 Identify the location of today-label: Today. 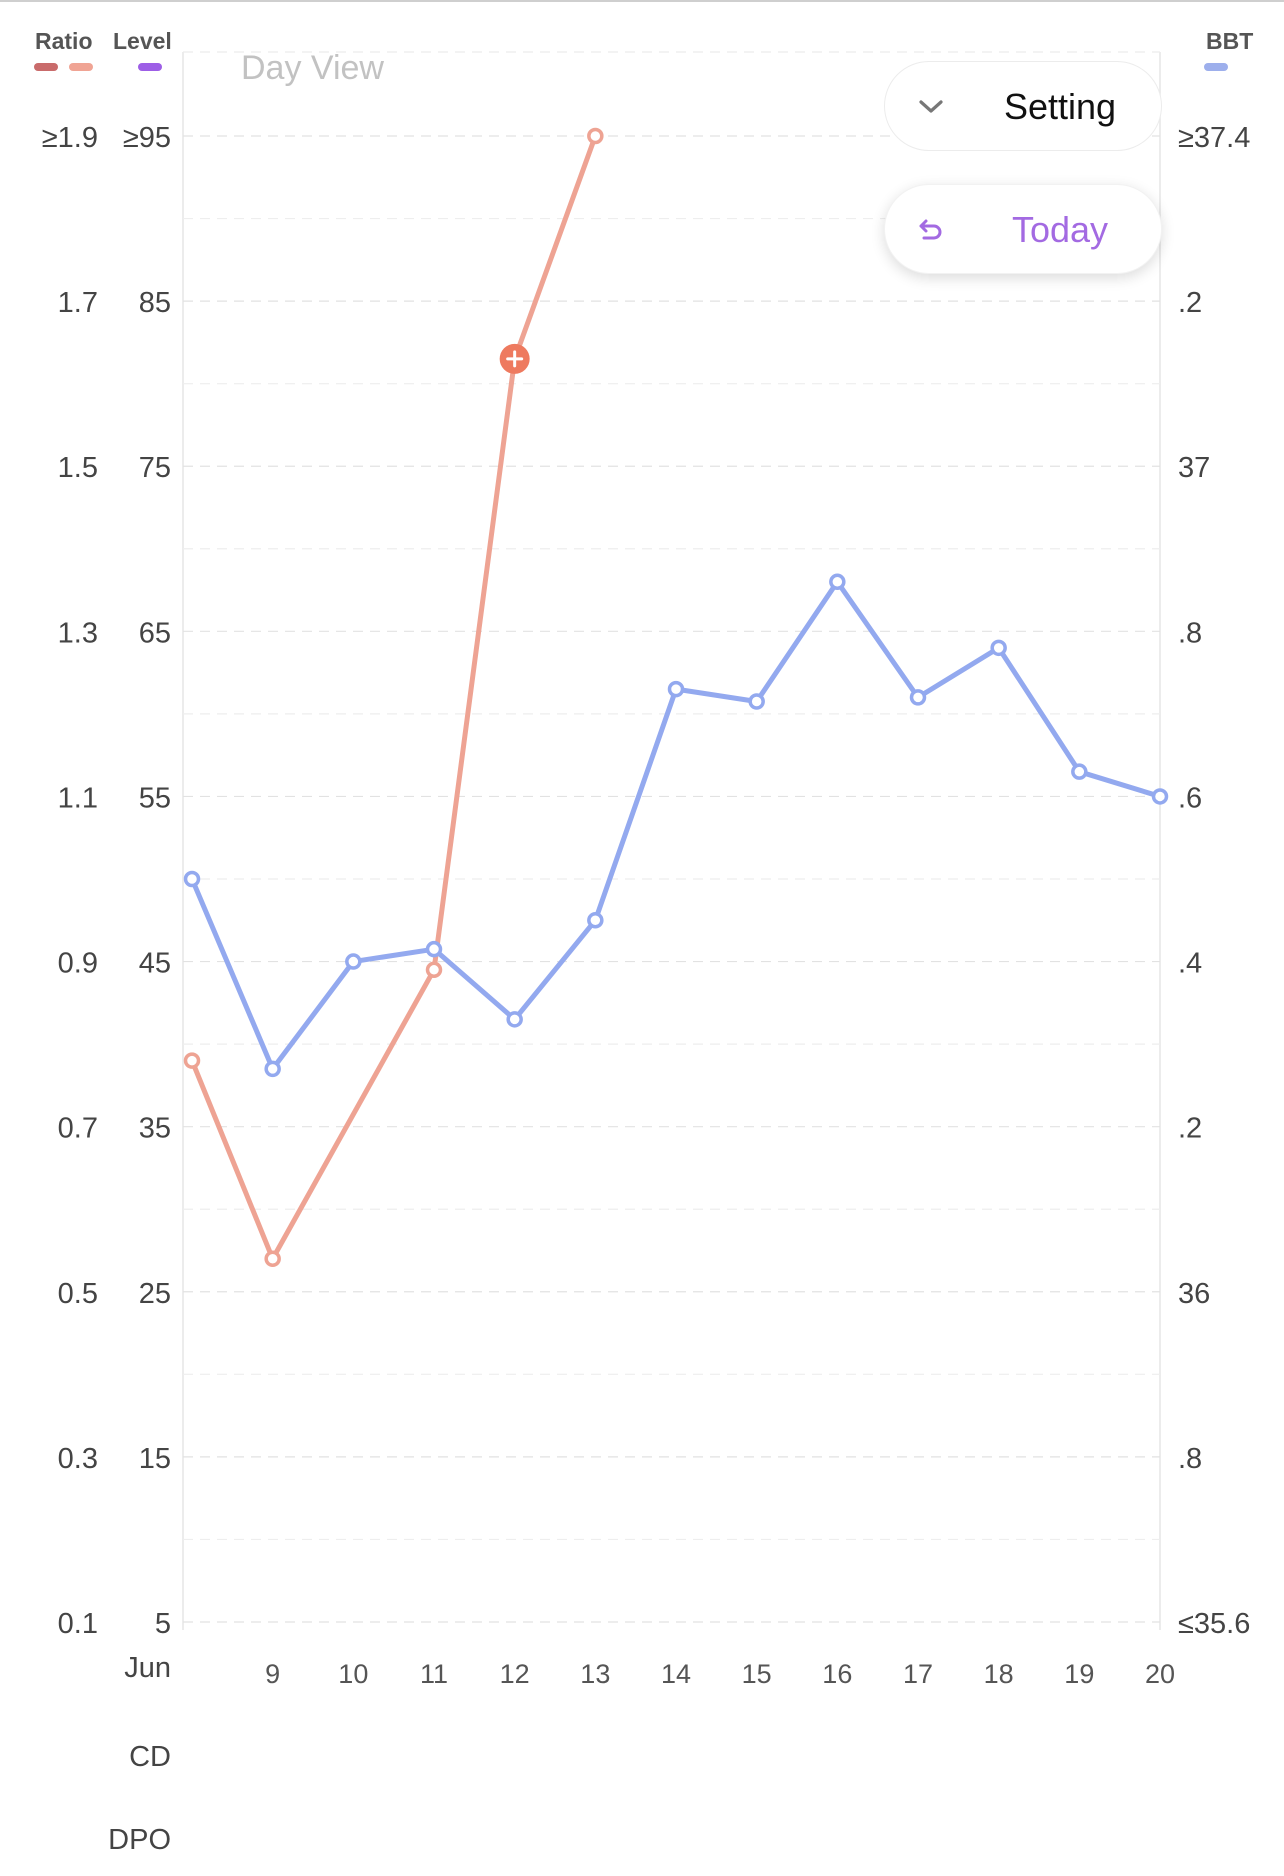
(1060, 229).